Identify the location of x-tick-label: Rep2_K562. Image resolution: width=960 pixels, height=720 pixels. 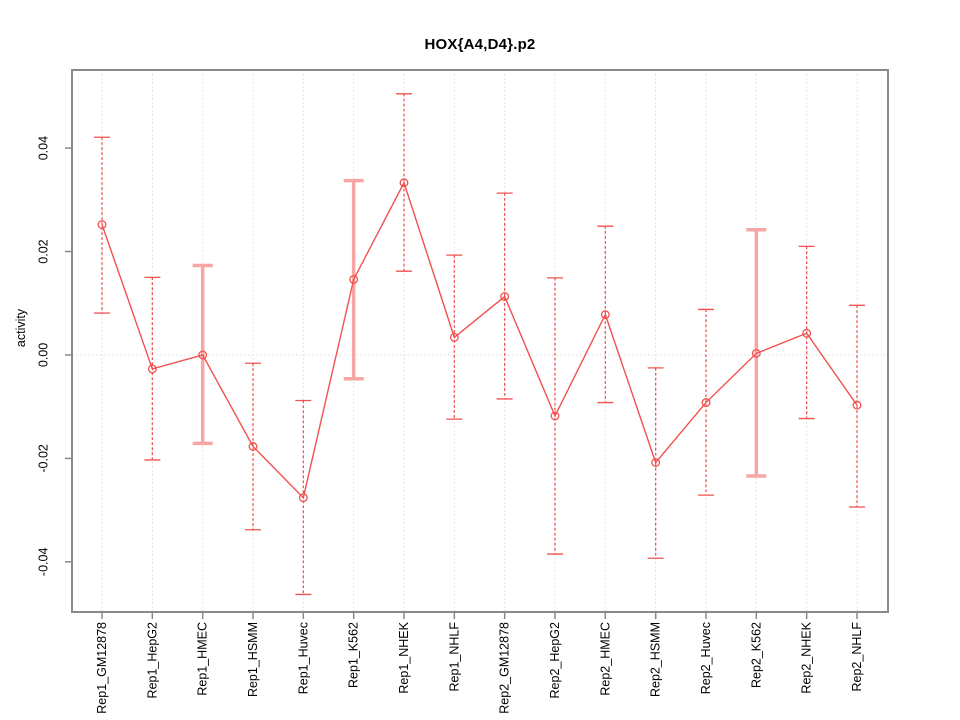
(756, 655).